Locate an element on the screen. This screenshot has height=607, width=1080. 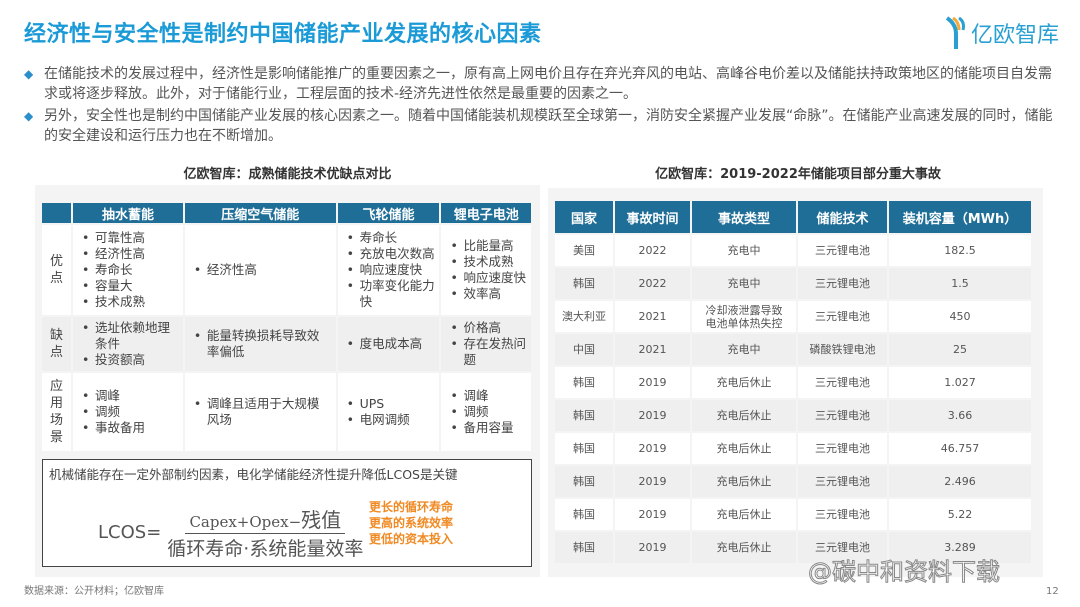
table-cell: 25 is located at coordinates (960, 349).